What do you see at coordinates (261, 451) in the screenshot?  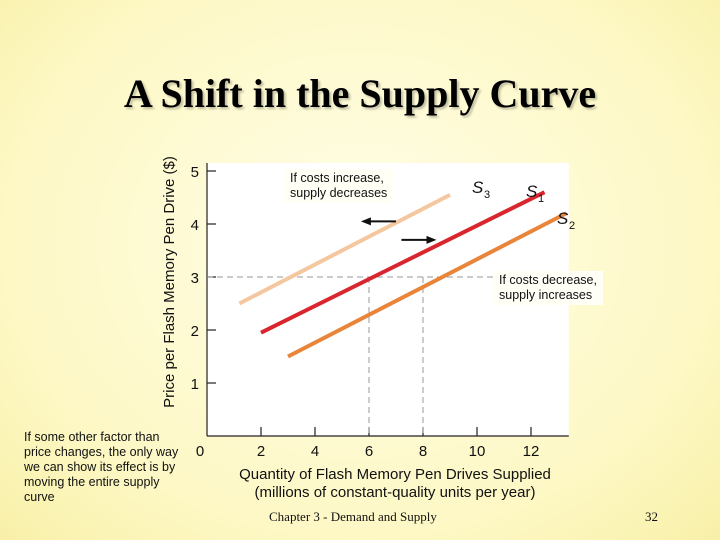 I see `x-tick-label: 2` at bounding box center [261, 451].